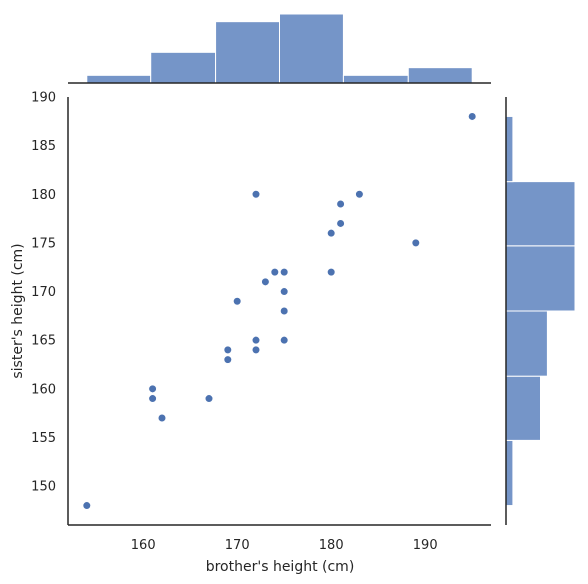  I want to click on y-tick-label: 190, so click(43, 98).